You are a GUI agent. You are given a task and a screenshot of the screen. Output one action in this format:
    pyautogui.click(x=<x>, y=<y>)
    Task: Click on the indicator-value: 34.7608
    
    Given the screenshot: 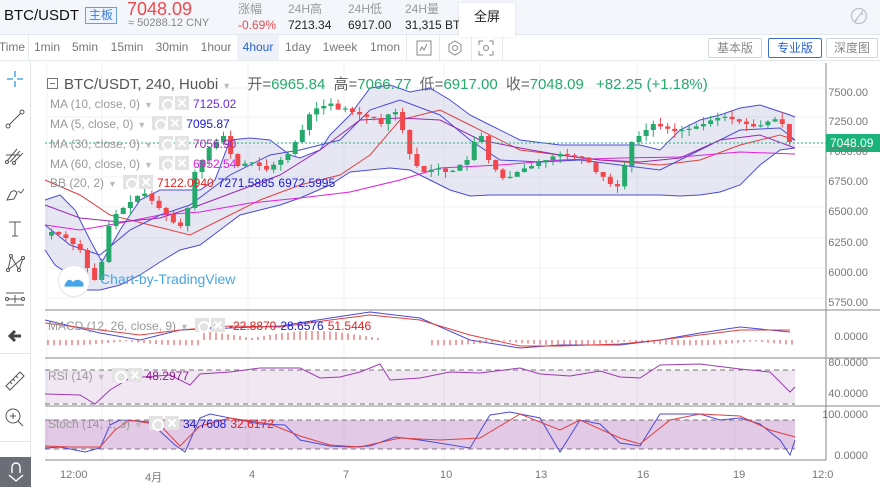 What is the action you would take?
    pyautogui.click(x=204, y=424)
    